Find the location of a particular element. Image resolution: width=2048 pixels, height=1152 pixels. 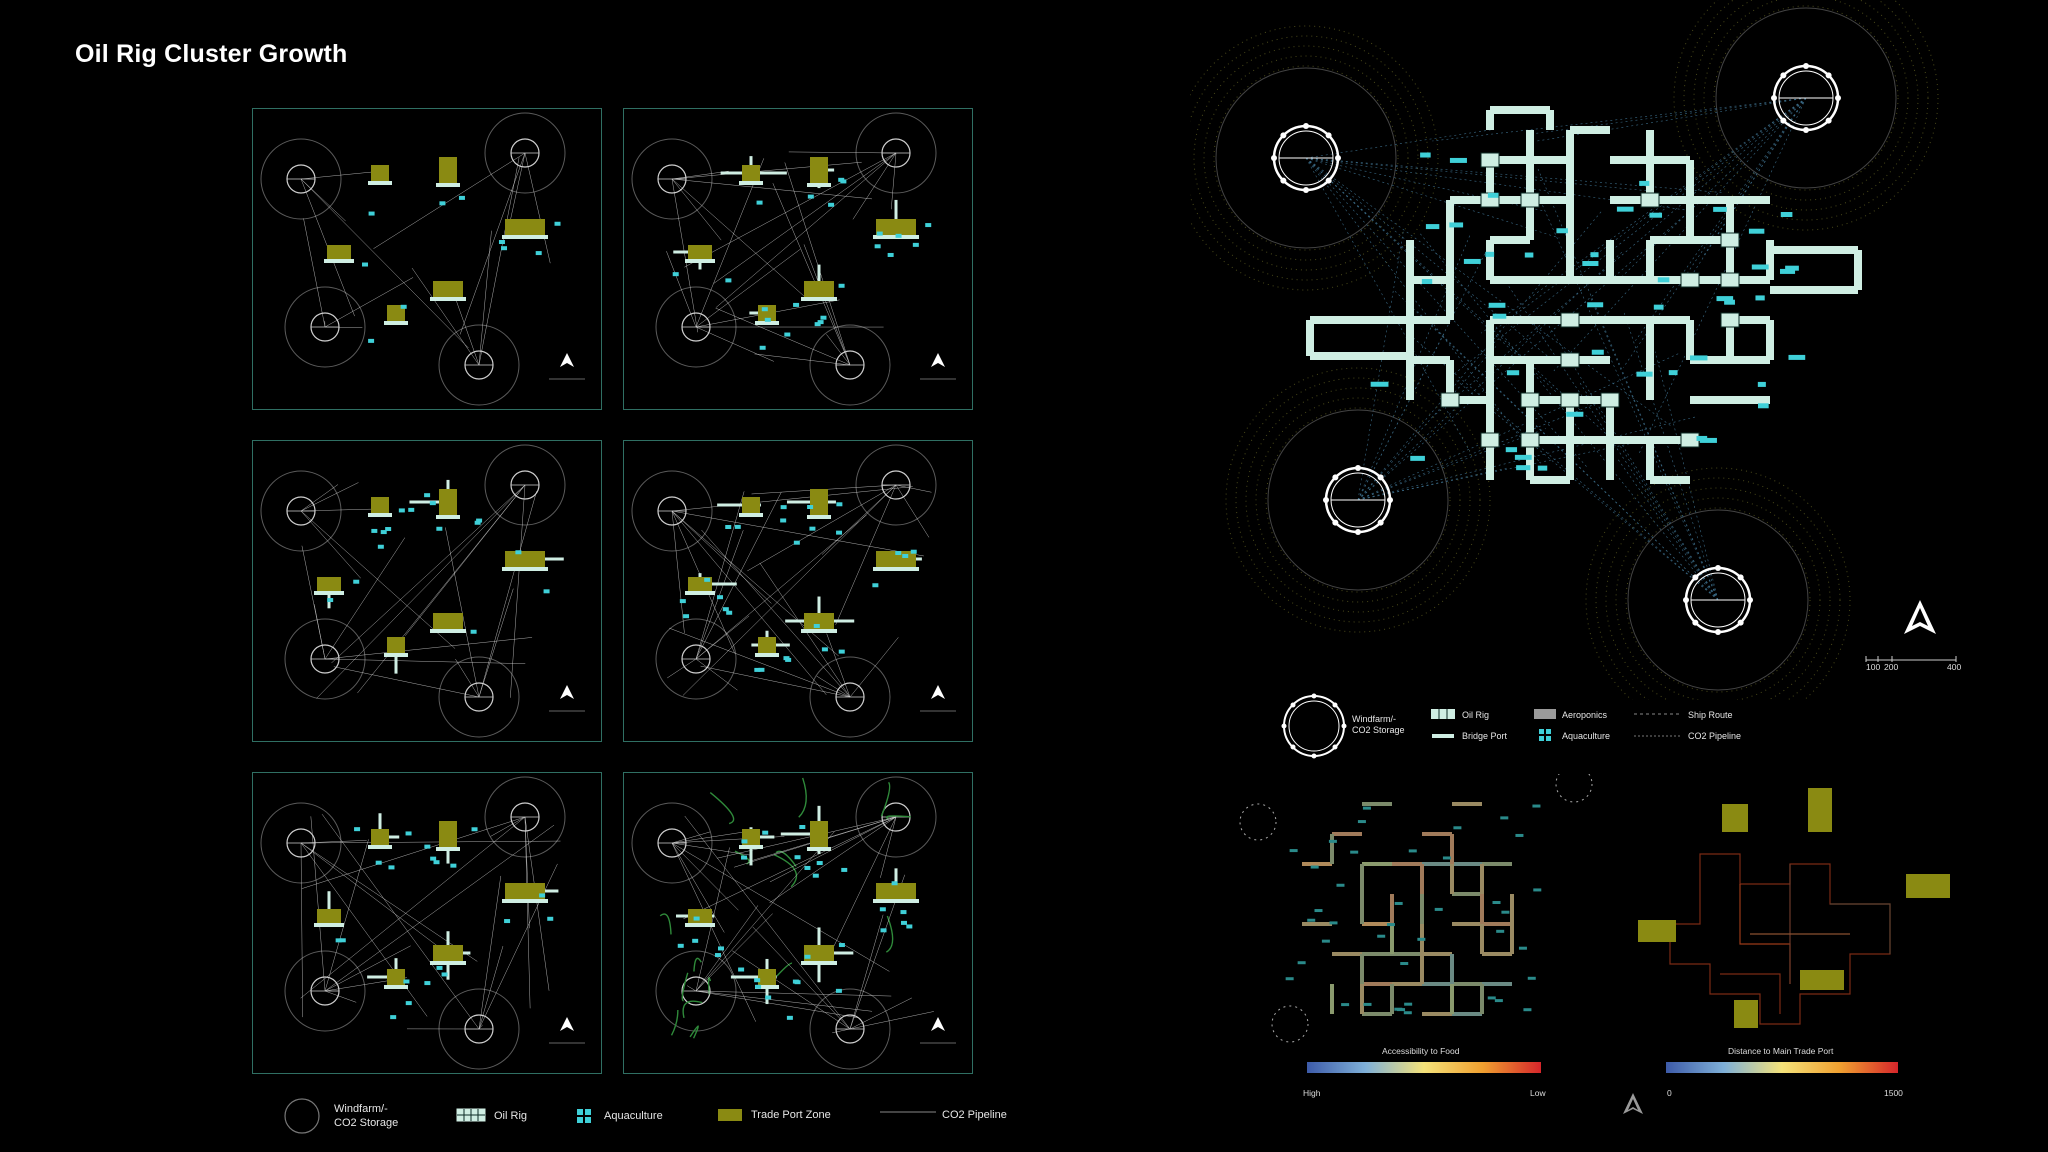

trade-min-label: 0 is located at coordinates (1669, 1093).